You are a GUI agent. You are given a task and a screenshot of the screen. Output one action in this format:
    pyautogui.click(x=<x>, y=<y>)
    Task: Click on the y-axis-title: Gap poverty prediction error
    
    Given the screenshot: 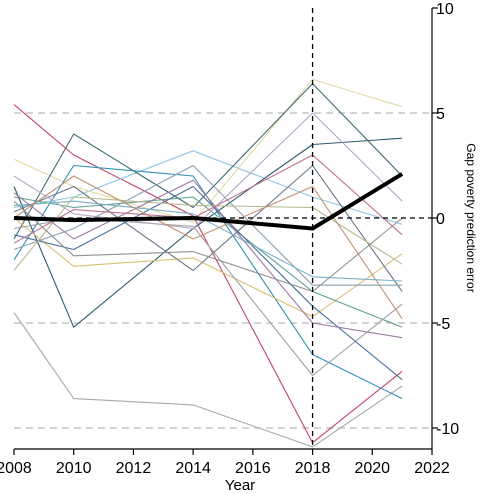 What is the action you would take?
    pyautogui.click(x=471, y=217)
    